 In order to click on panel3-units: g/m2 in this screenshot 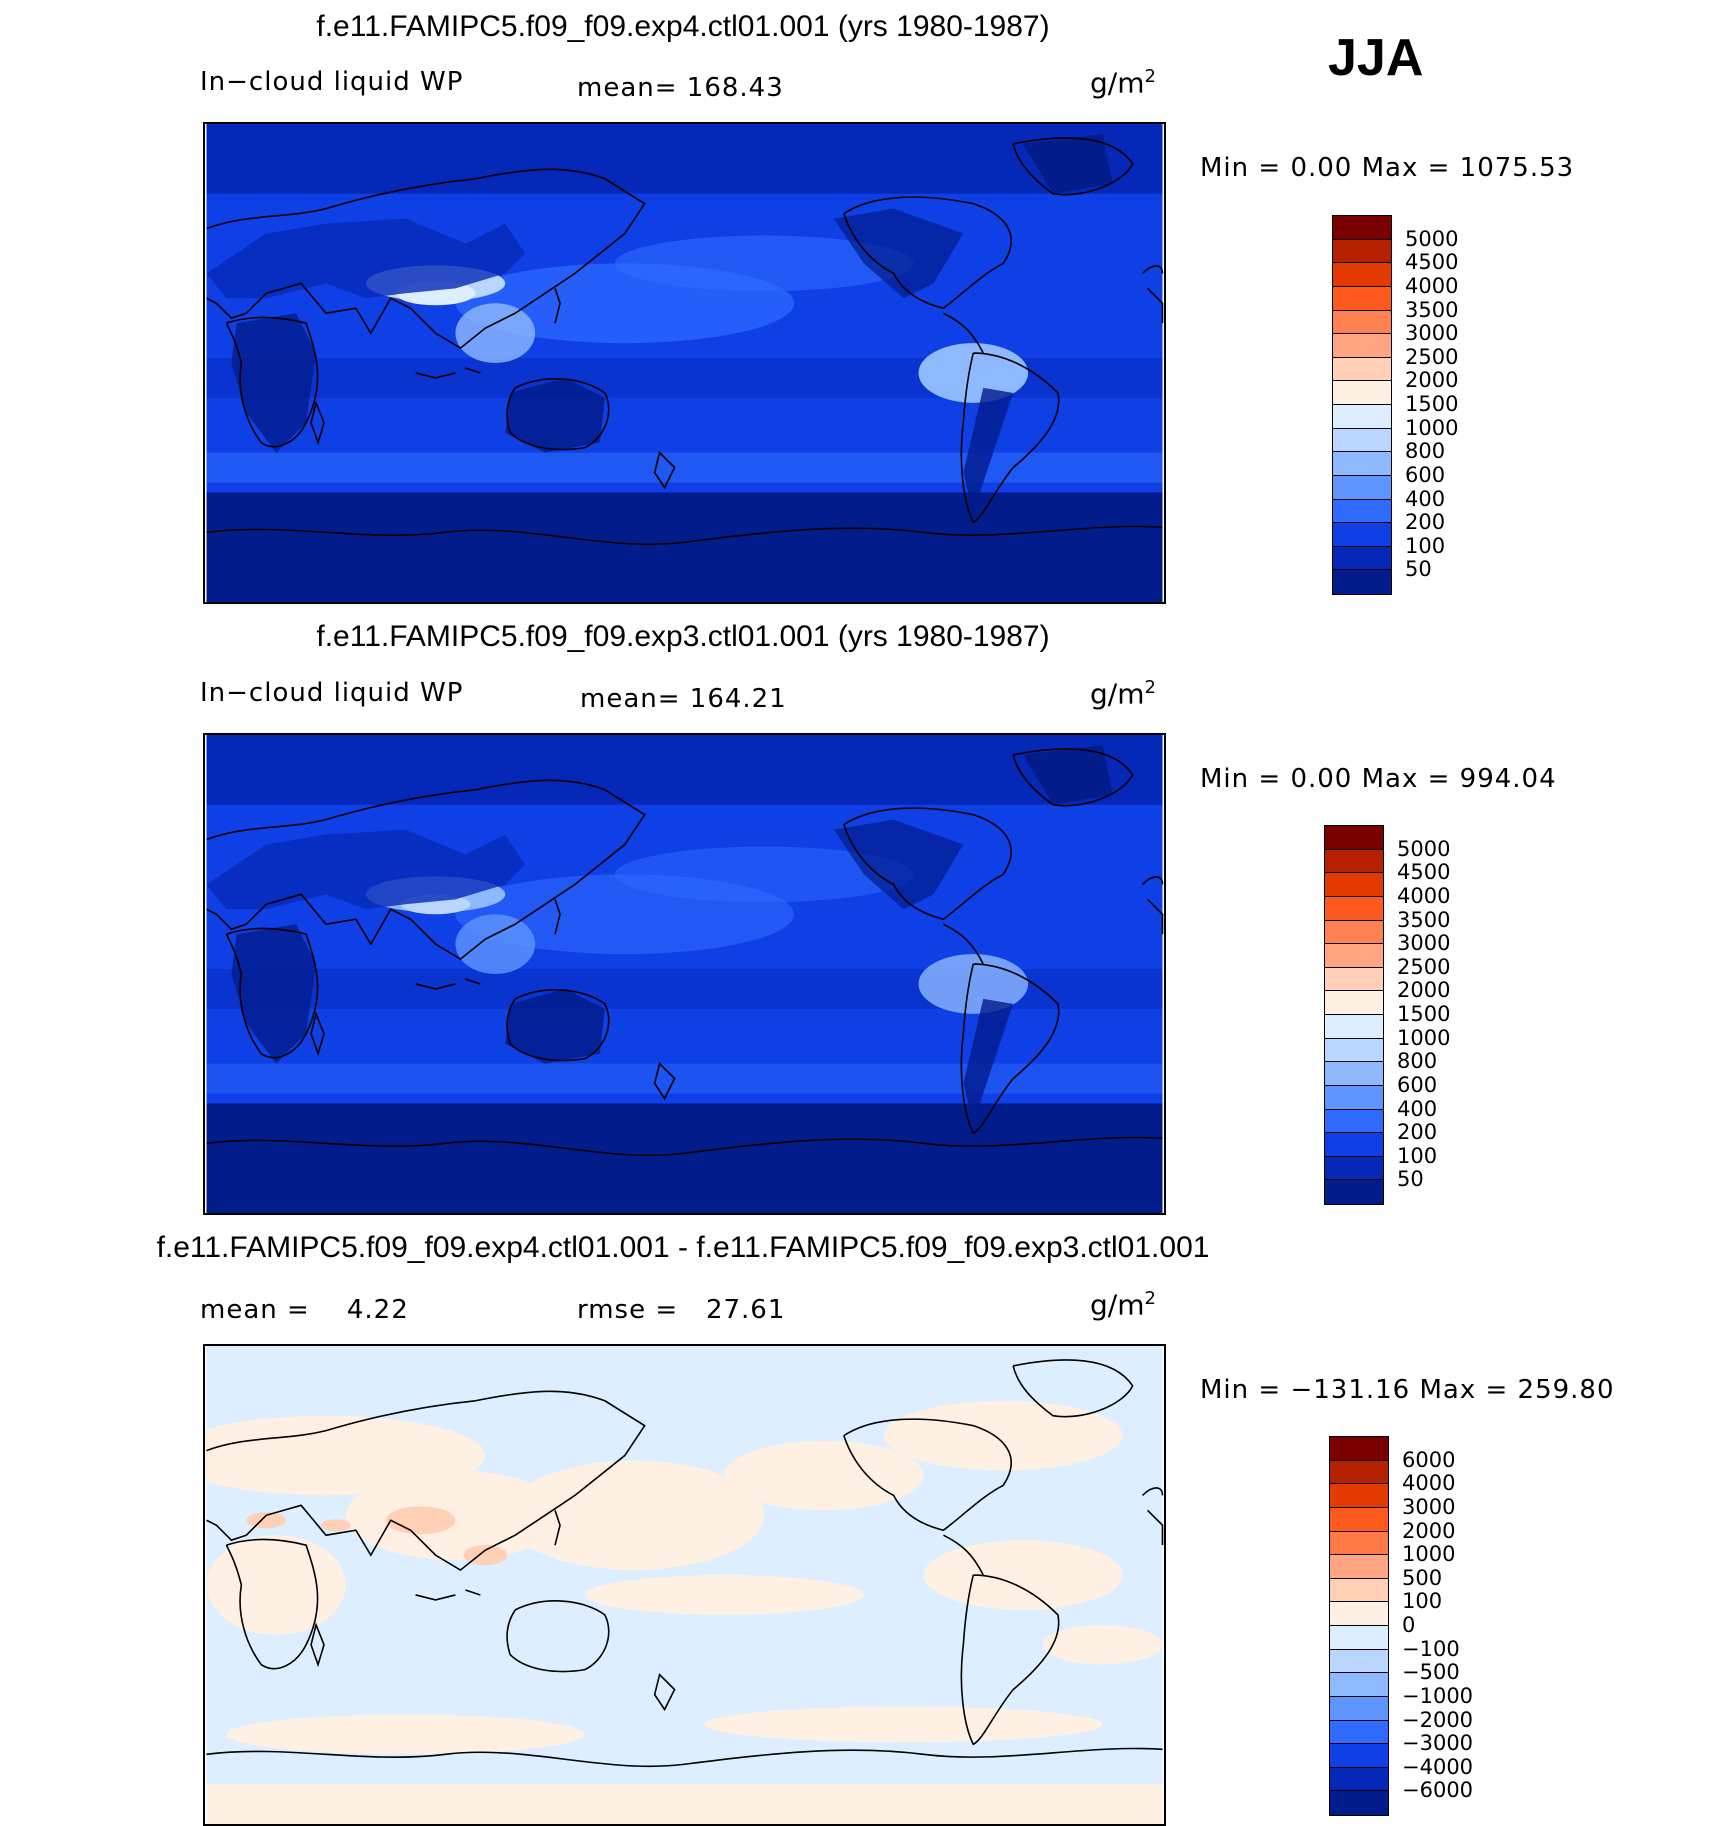, I will do `click(1123, 1305)`.